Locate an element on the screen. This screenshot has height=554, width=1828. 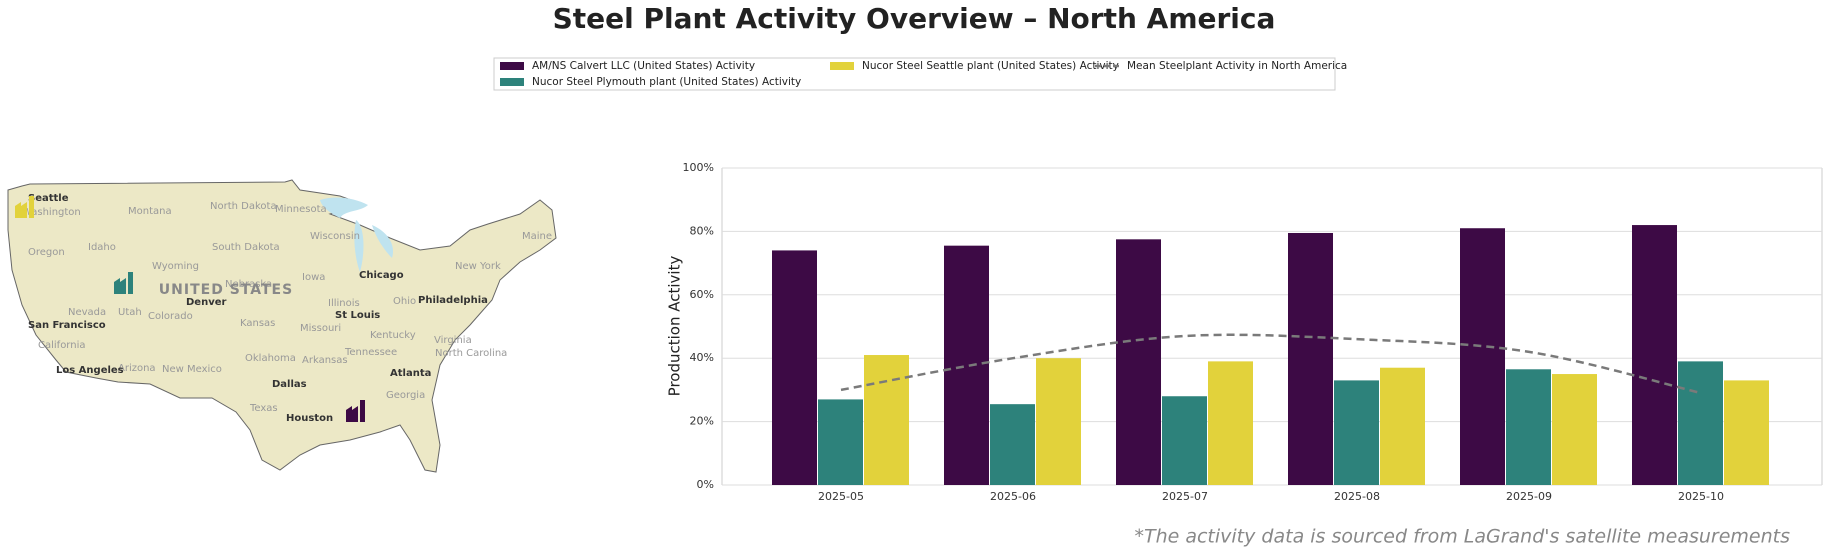
map-label: Washington is located at coordinates (51, 212).